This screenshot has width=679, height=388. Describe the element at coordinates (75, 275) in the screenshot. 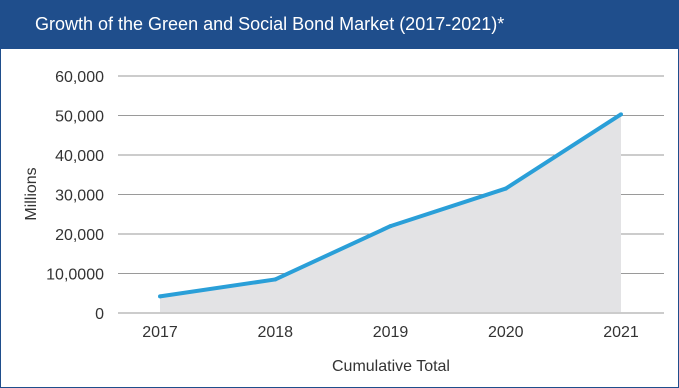

I see `y-tick-label: 10,0000` at that location.